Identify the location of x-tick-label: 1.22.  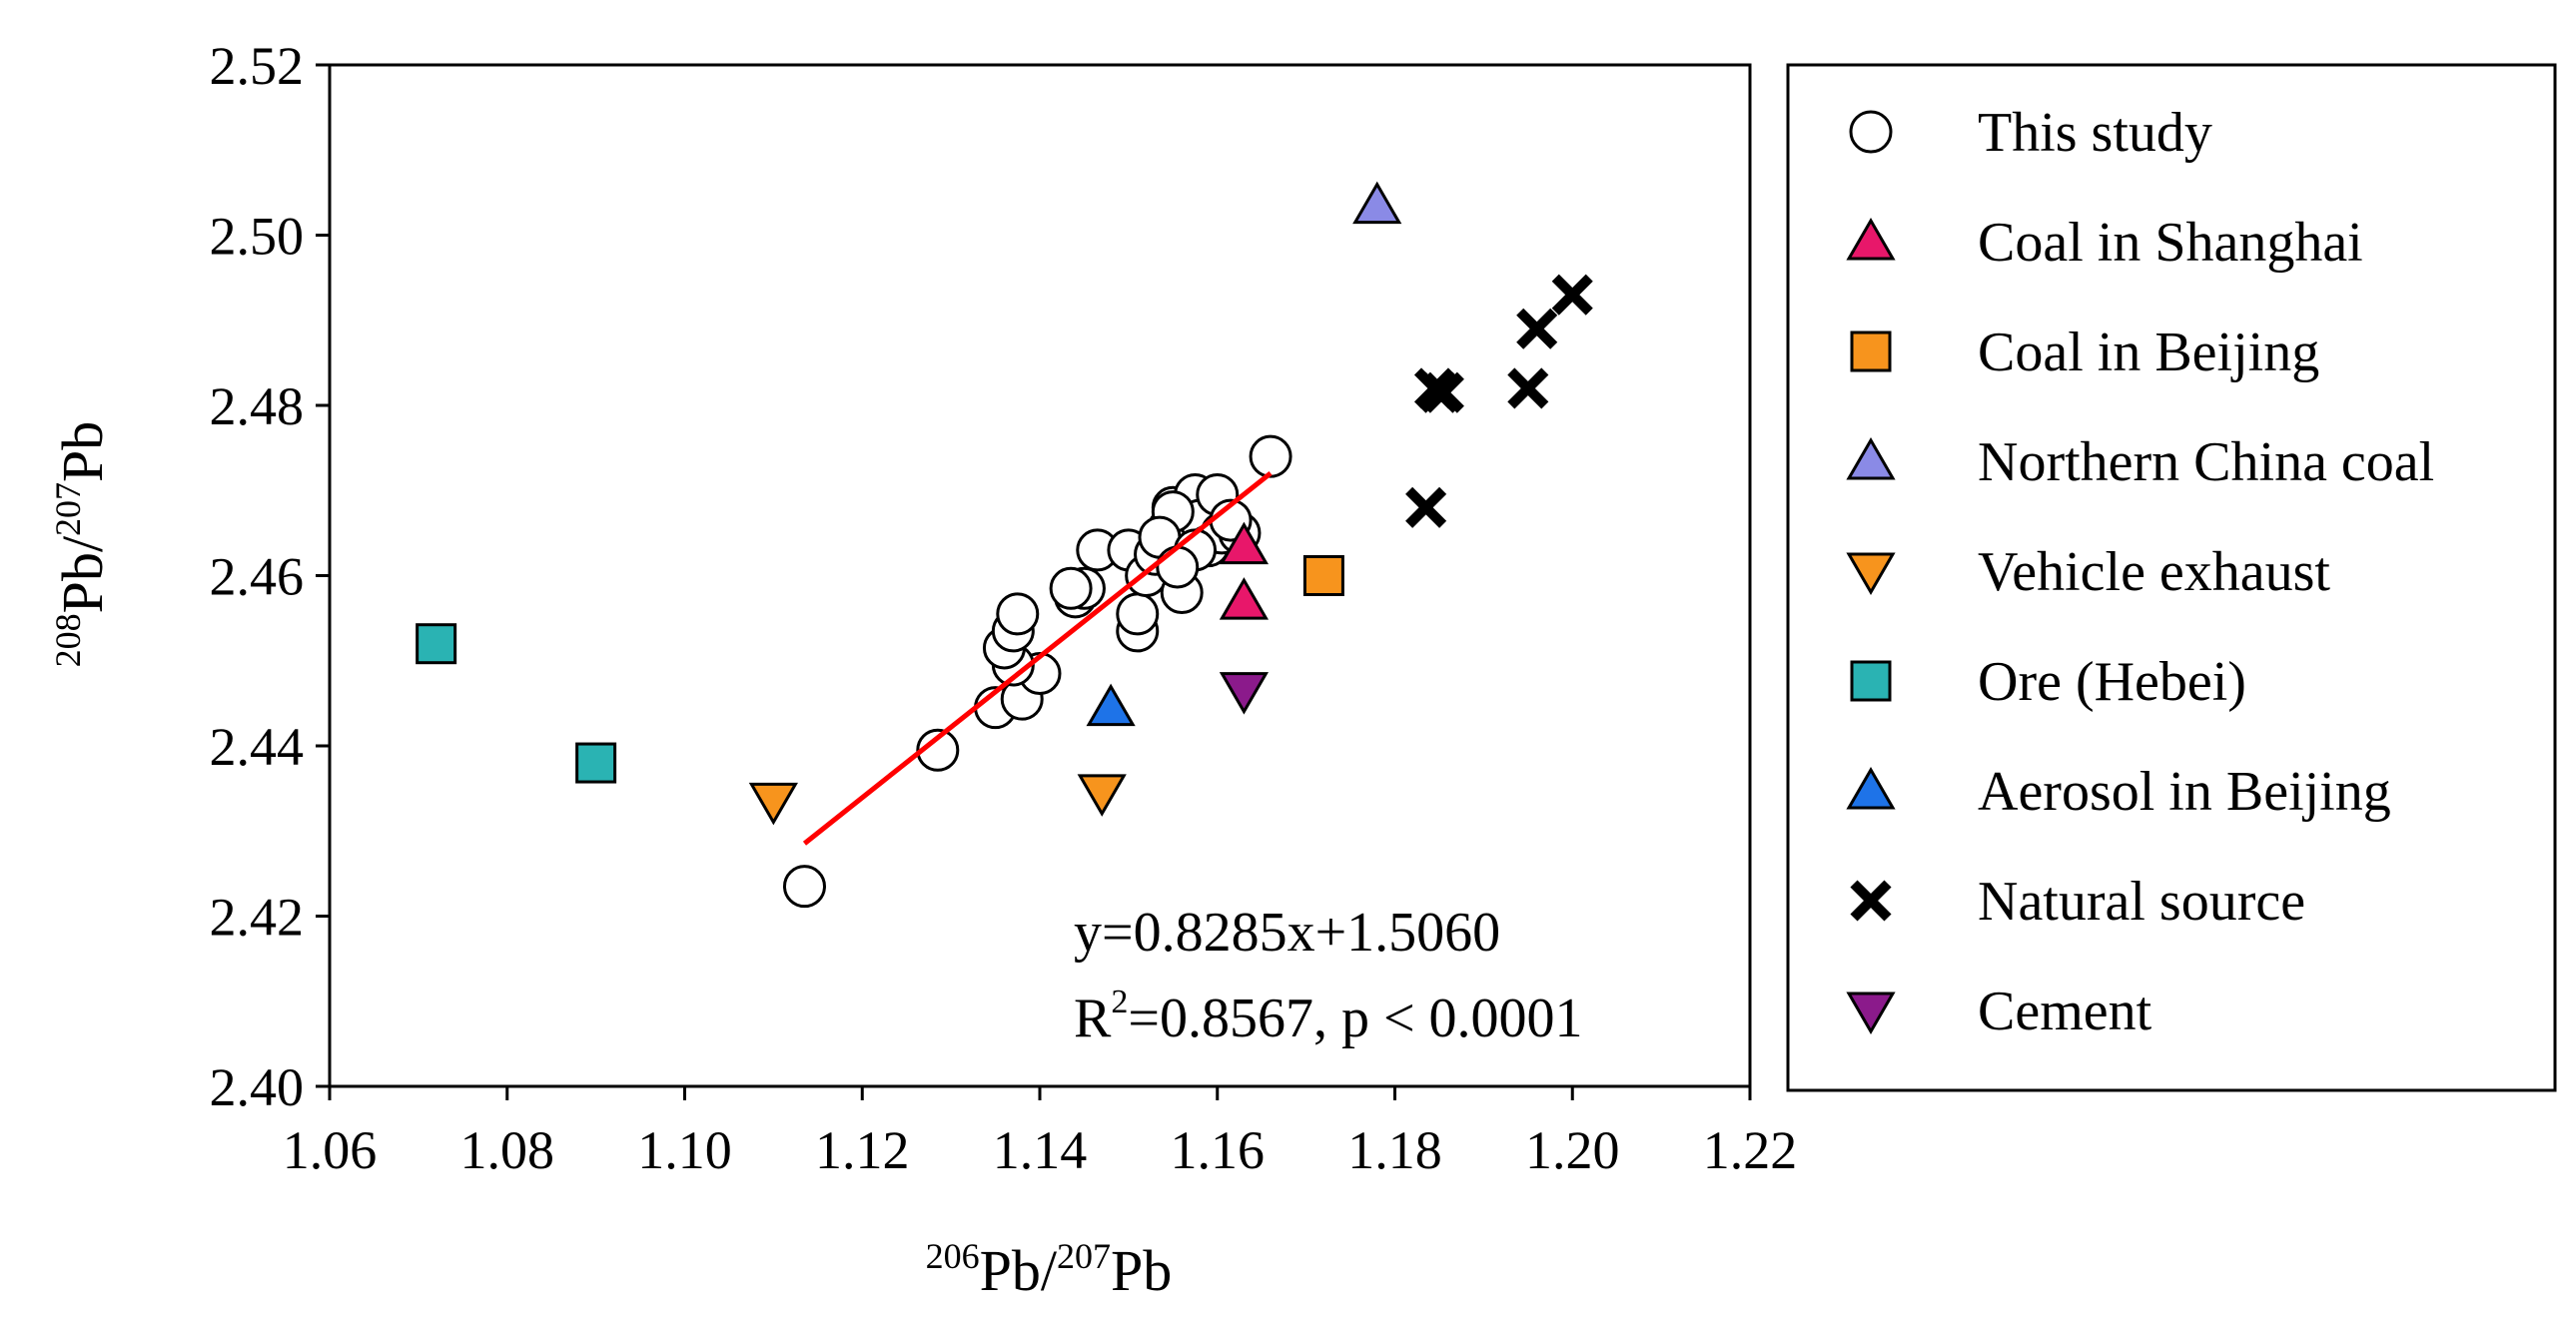
(1750, 1150).